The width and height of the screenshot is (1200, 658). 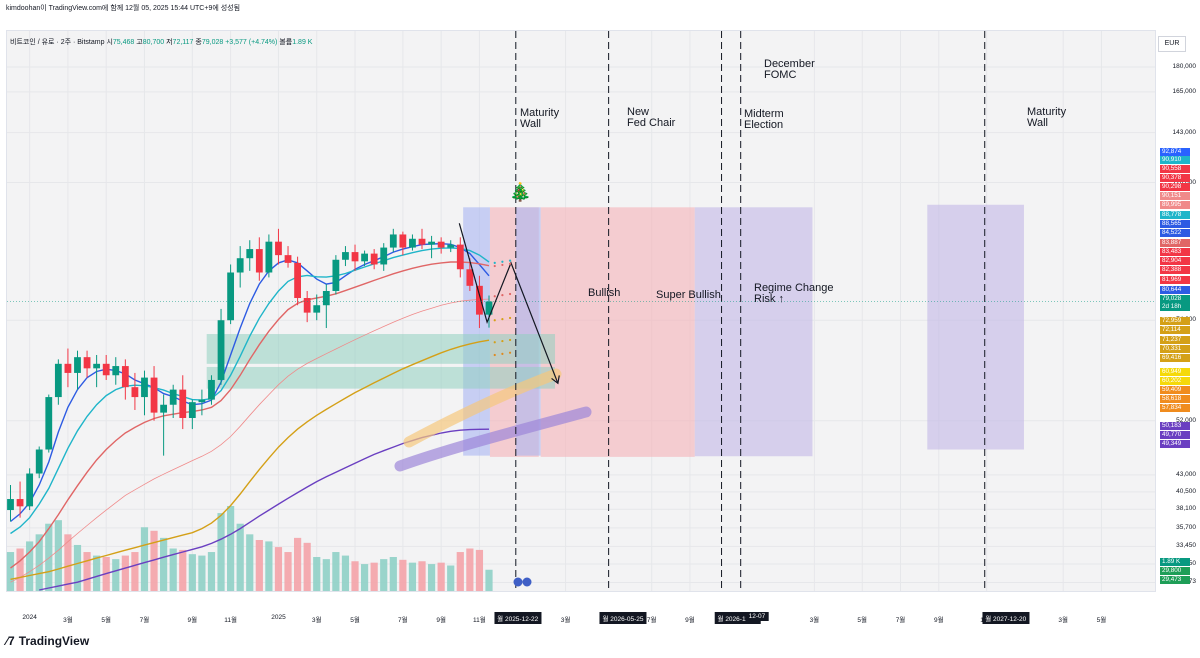 I want to click on legend-close-label: 종, so click(x=198, y=42).